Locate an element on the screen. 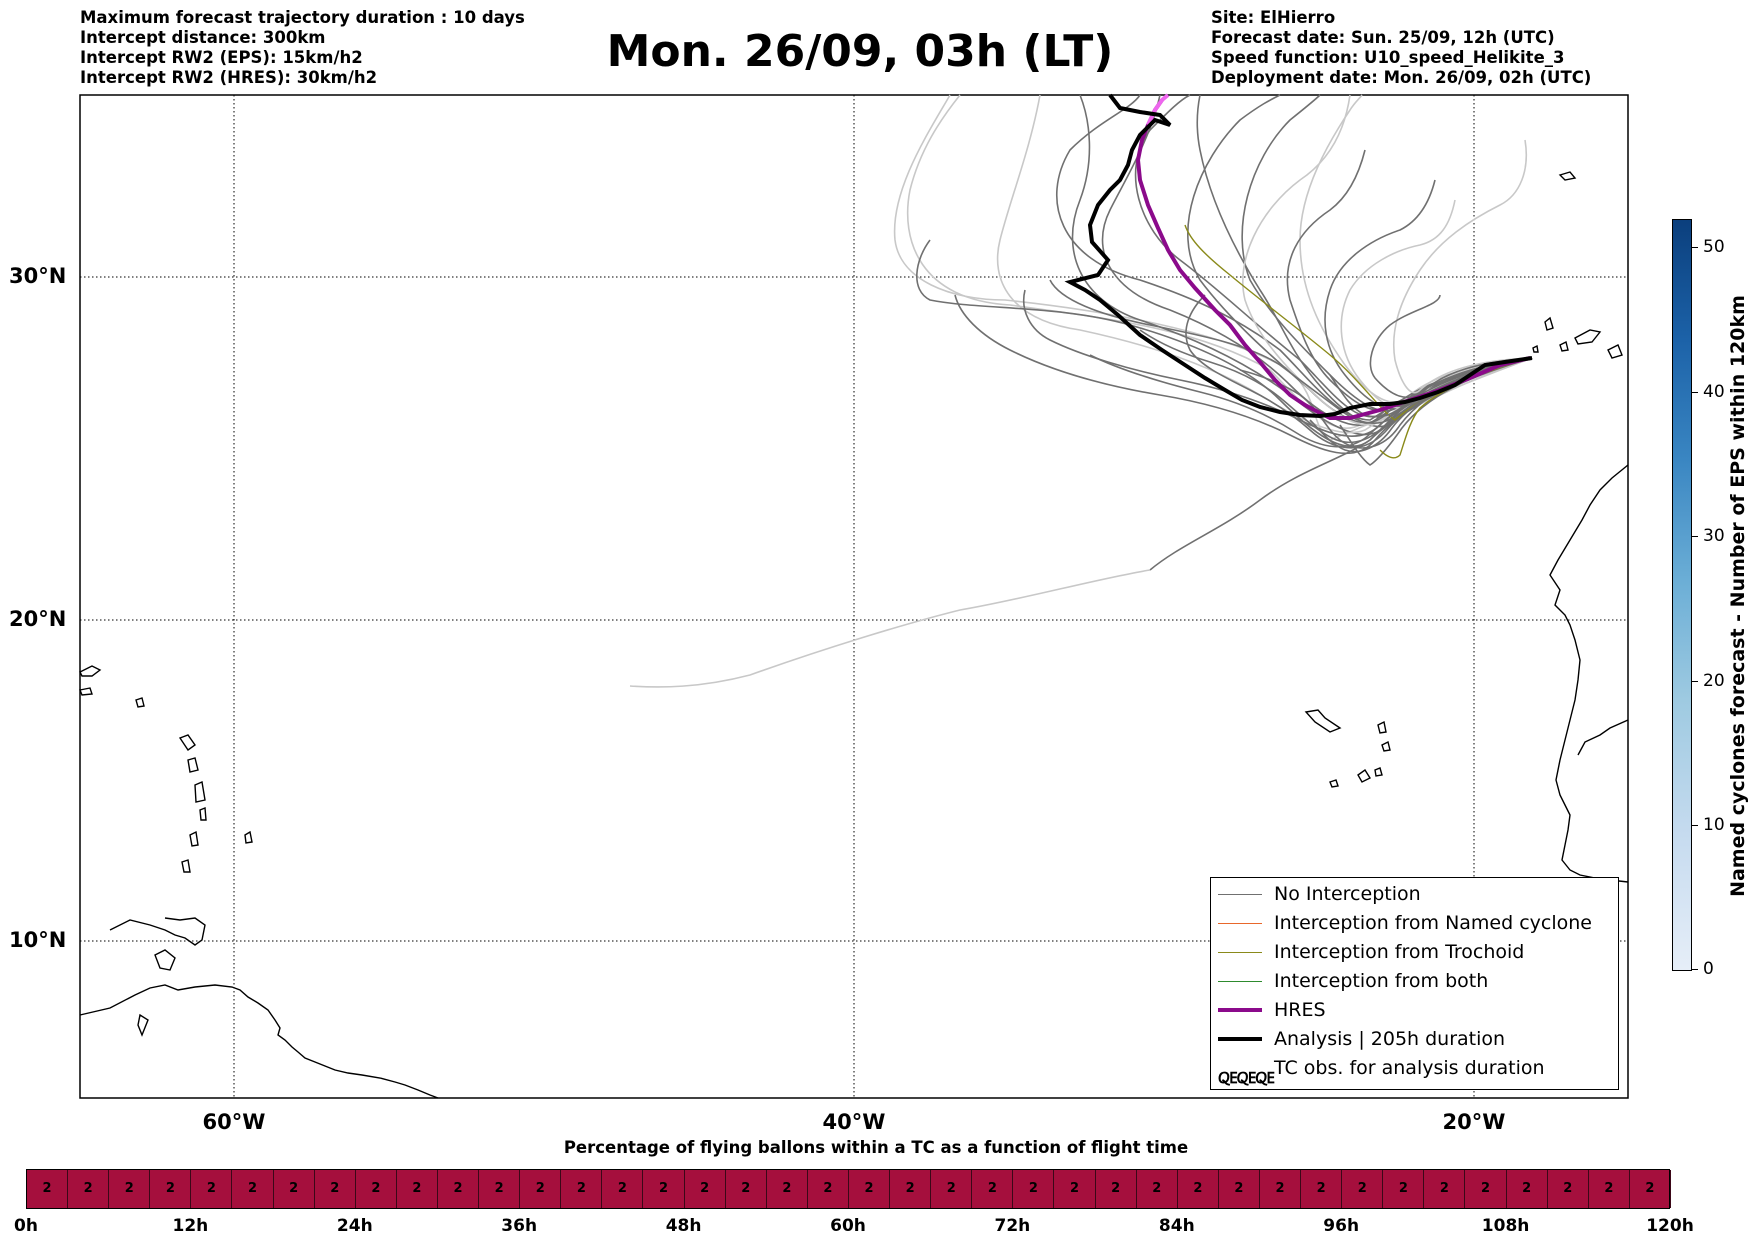  legend-item-analysis: Analysis | 205h duration is located at coordinates (1414, 1040).